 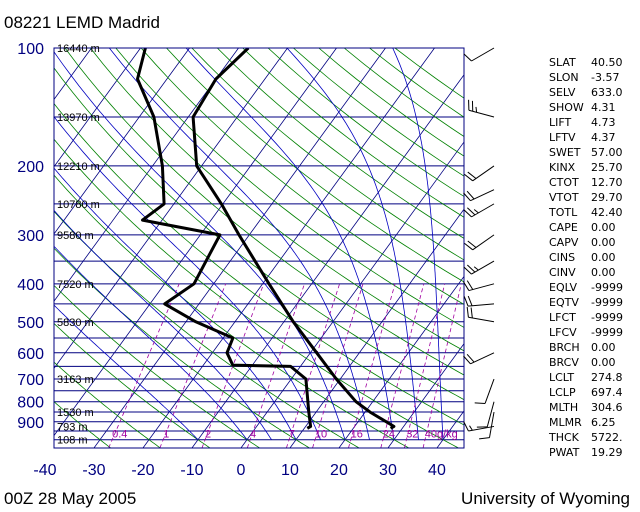 I want to click on index-row: BRCV 0.00, so click(x=594, y=362).